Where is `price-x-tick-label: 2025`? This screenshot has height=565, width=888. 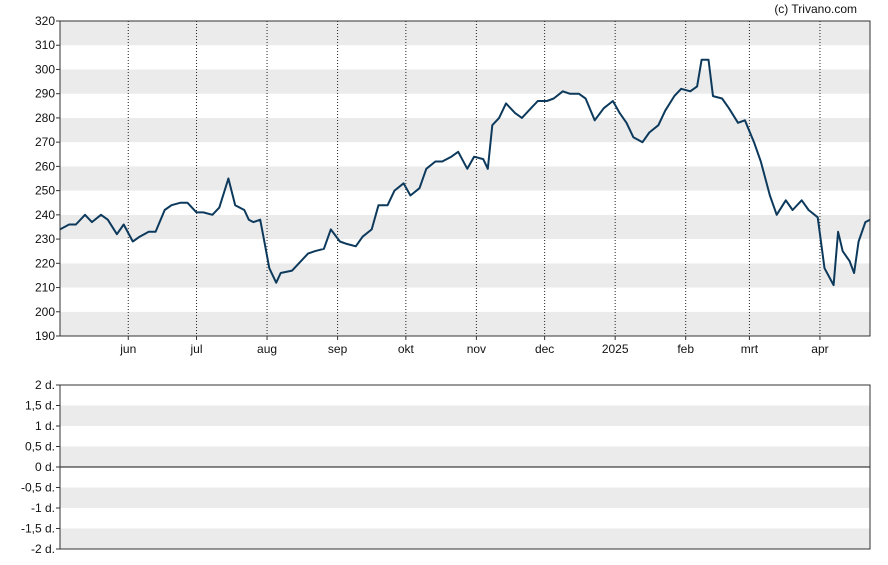
price-x-tick-label: 2025 is located at coordinates (615, 349).